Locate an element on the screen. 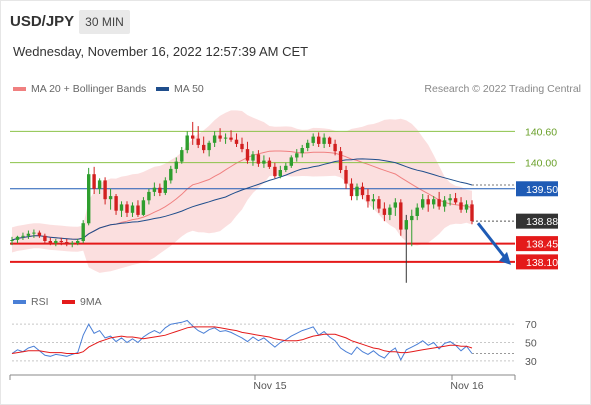  x-tick-label: Nov 16 is located at coordinates (466, 386).